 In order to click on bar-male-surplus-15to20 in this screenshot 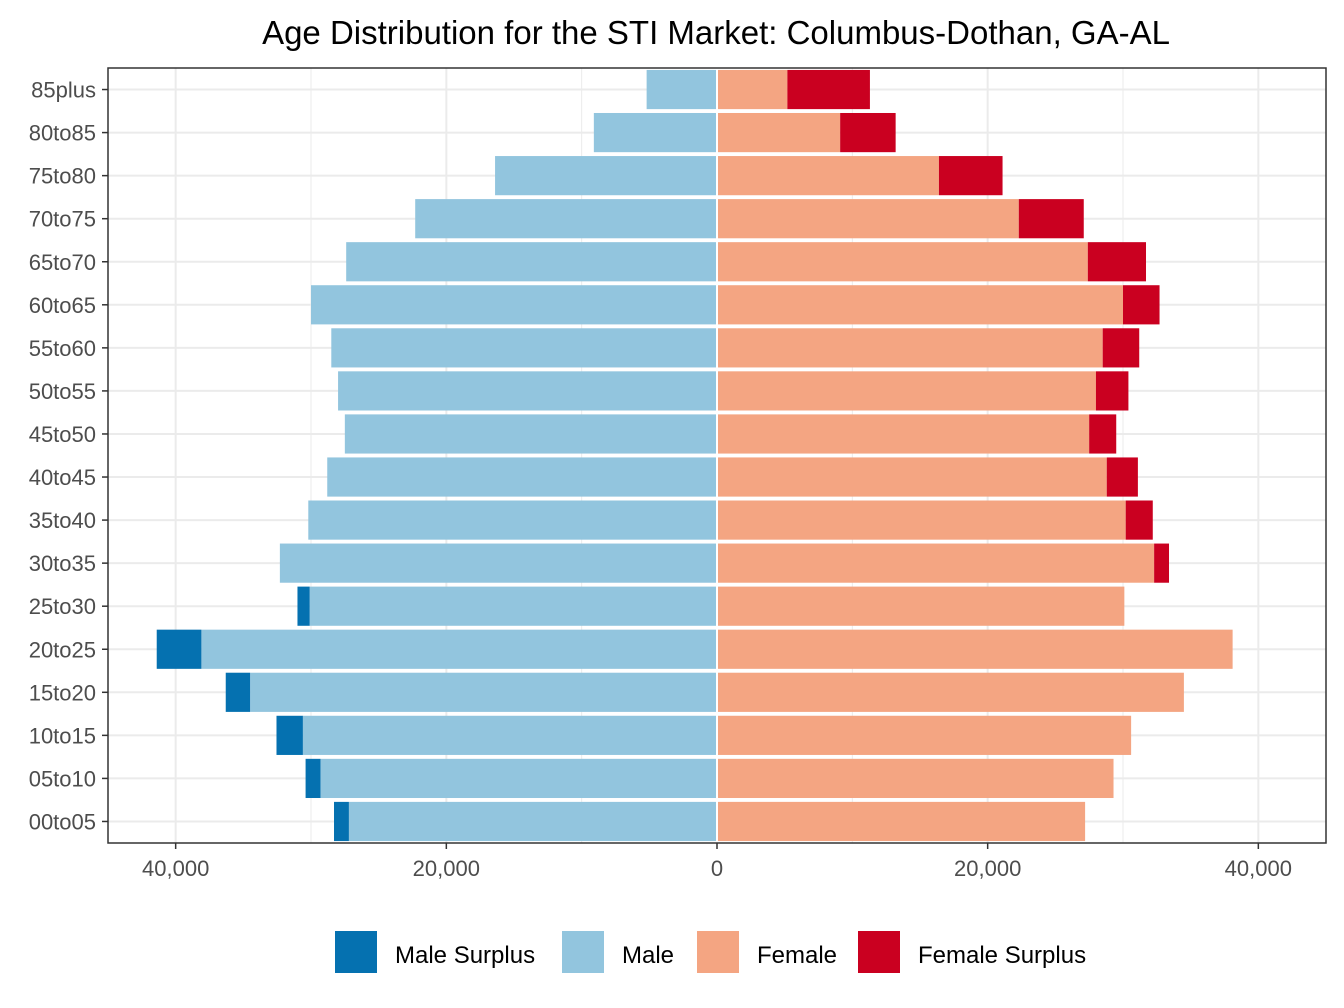, I will do `click(238, 692)`.